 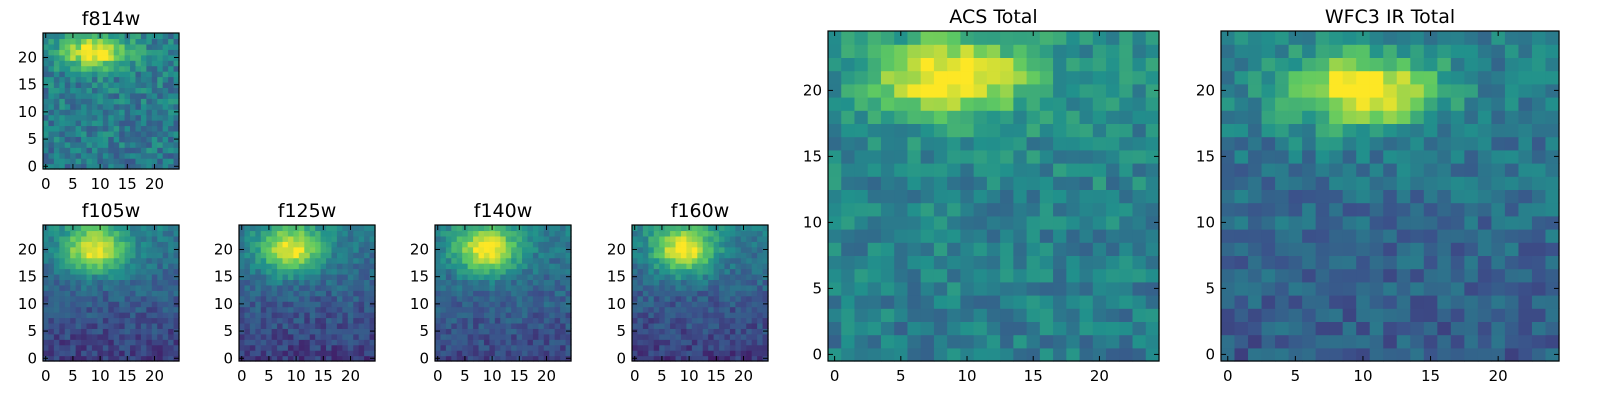 I want to click on axes-frame, so click(x=307, y=293).